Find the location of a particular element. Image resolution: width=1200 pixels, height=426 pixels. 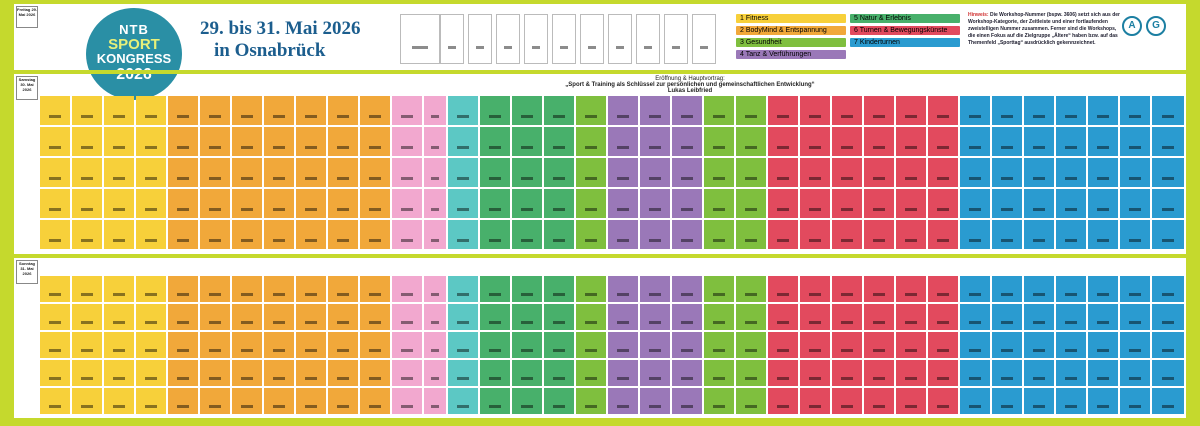

event-place: in Osnabrück is located at coordinates (270, 50).